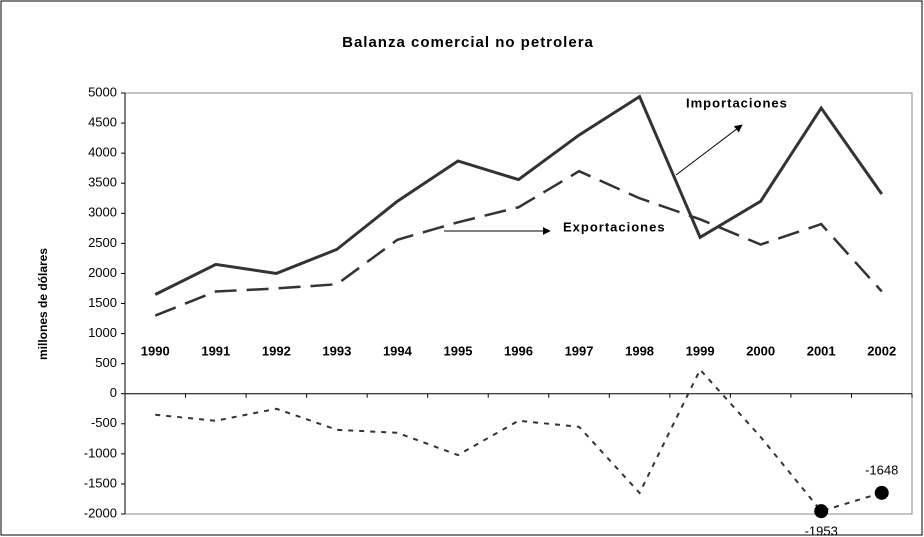 The width and height of the screenshot is (924, 537). Describe the element at coordinates (579, 350) in the screenshot. I see `x-tick-label: 1997` at that location.